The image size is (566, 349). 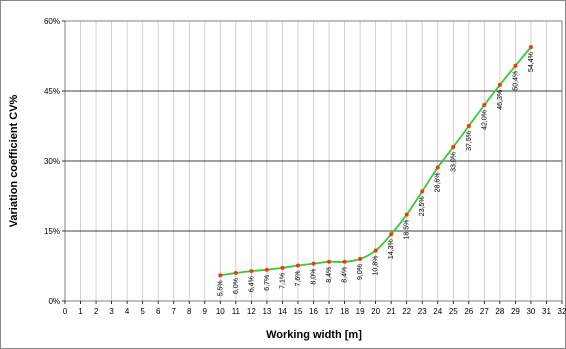 What do you see at coordinates (267, 283) in the screenshot?
I see `data-label: 6,7%` at bounding box center [267, 283].